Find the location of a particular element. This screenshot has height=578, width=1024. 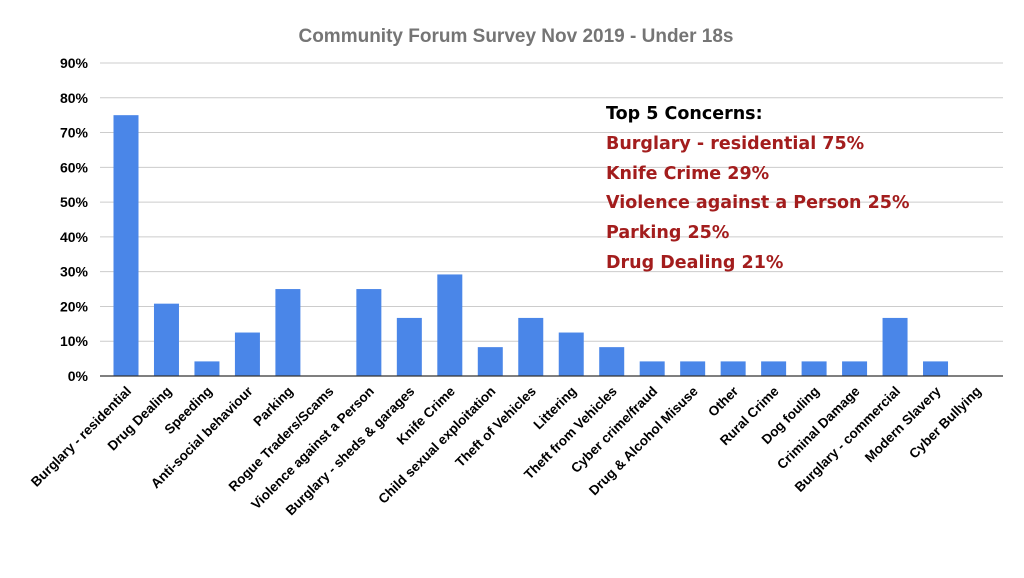

y-tick-label: 90% is located at coordinates (74, 63).